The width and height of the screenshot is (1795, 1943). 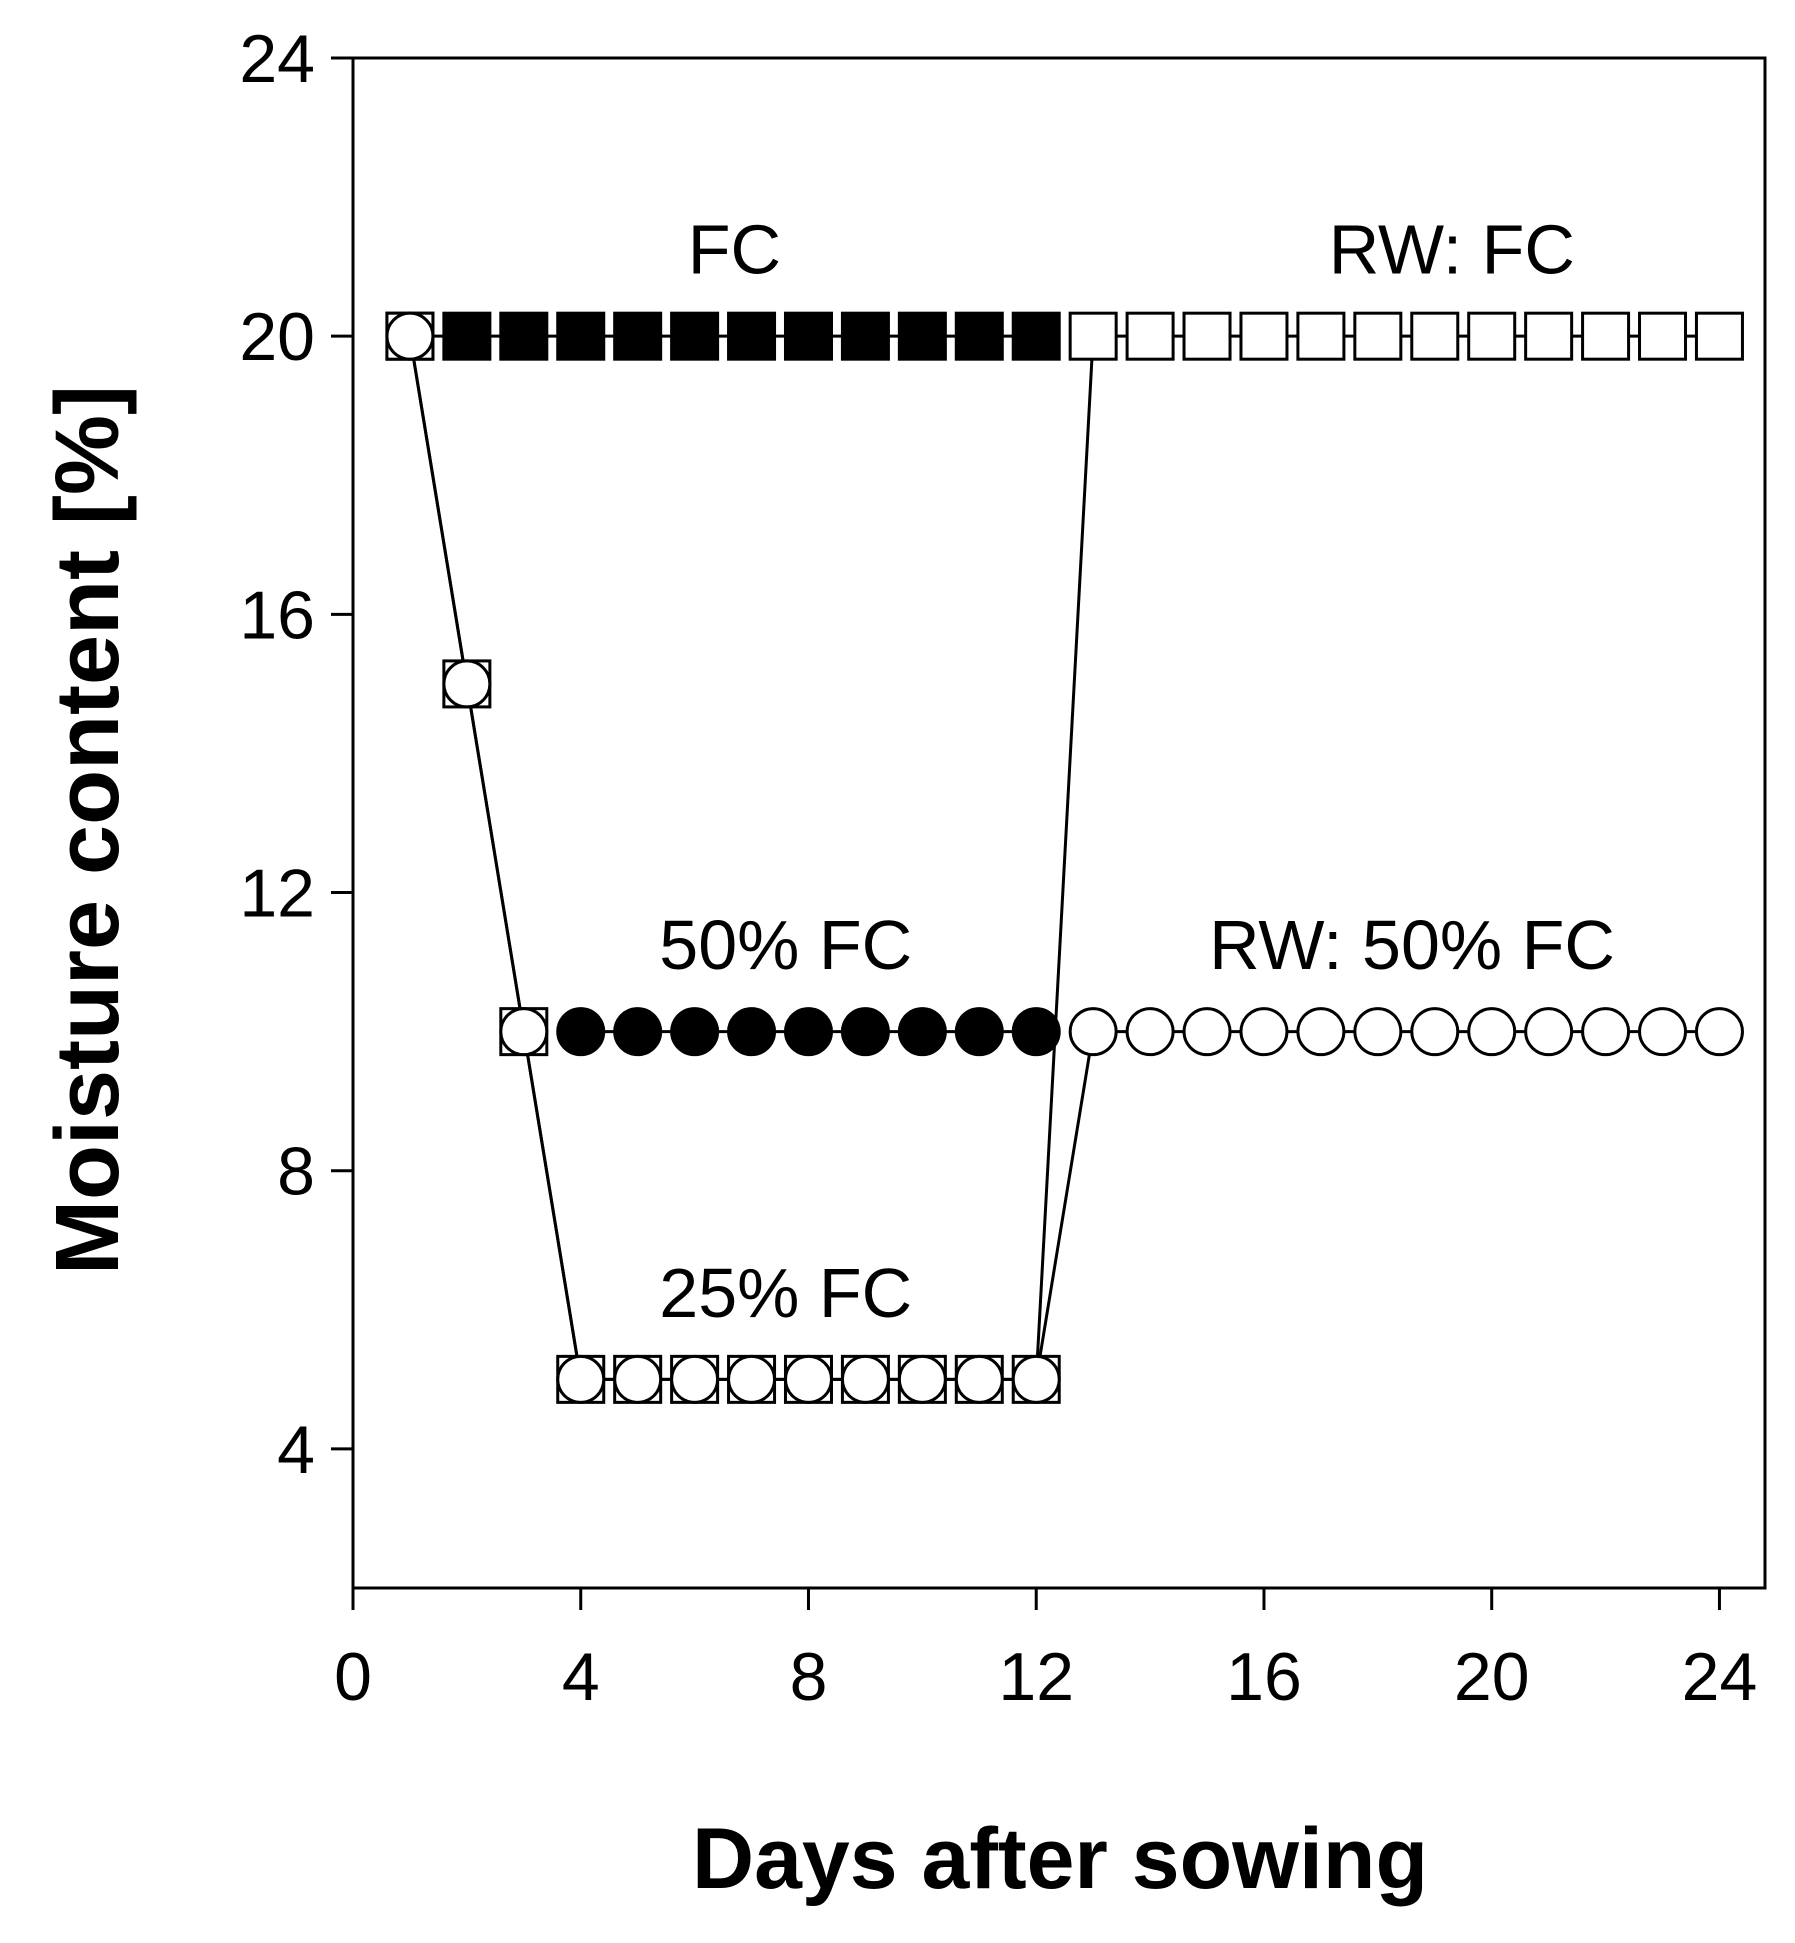 I want to click on y-axis: 4 8 12 16 20 24, so click(x=296, y=754).